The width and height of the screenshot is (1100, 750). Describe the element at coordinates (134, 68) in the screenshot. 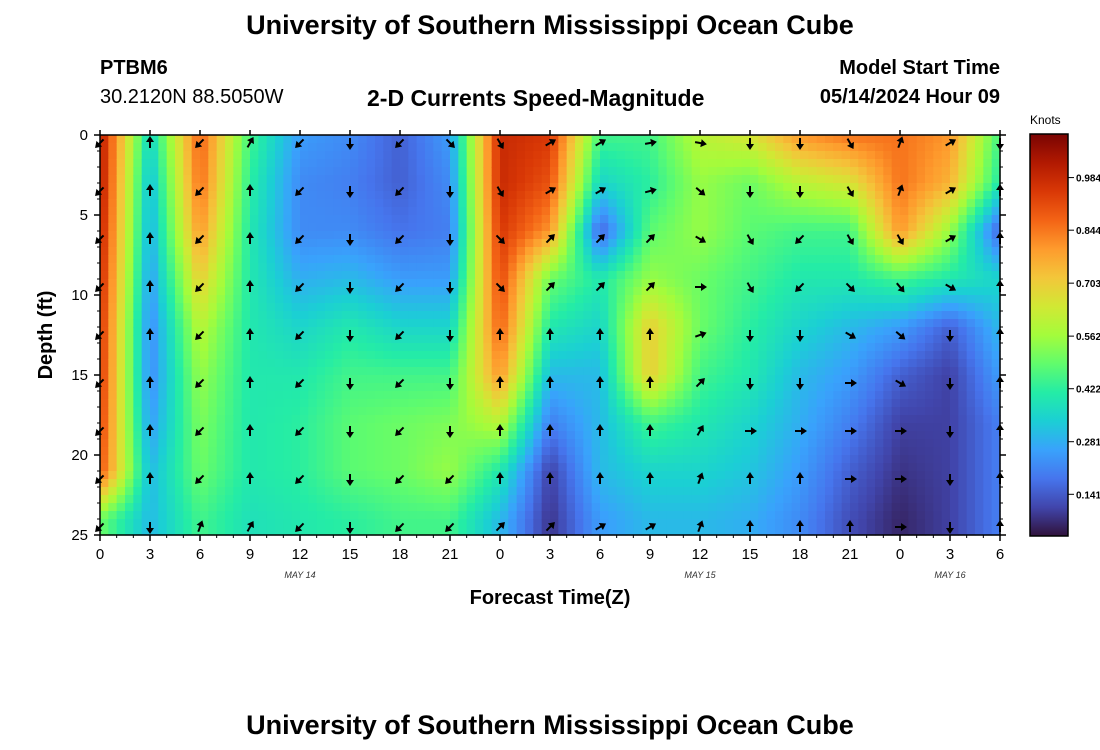

I see `station-id: PTBM6` at that location.